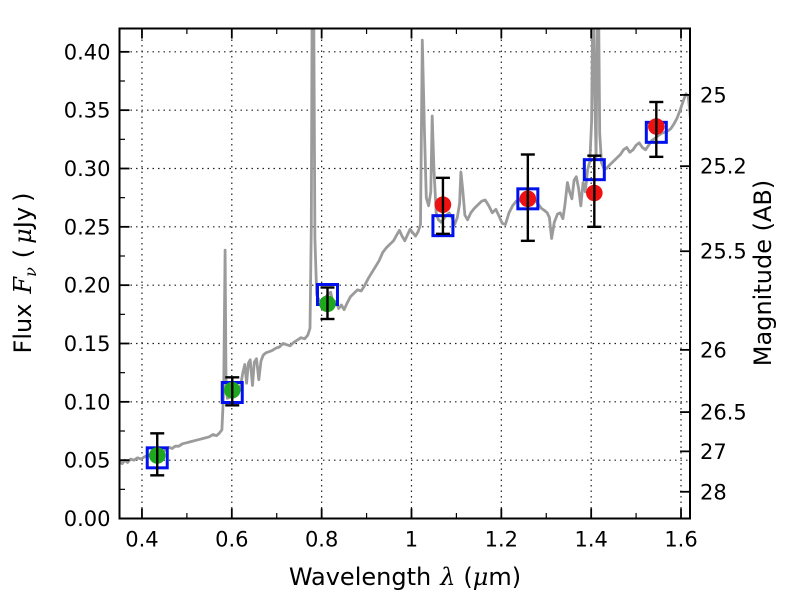 This screenshot has height=600, width=800. What do you see at coordinates (447, 577) in the screenshot?
I see `lambda-symbol: λ` at bounding box center [447, 577].